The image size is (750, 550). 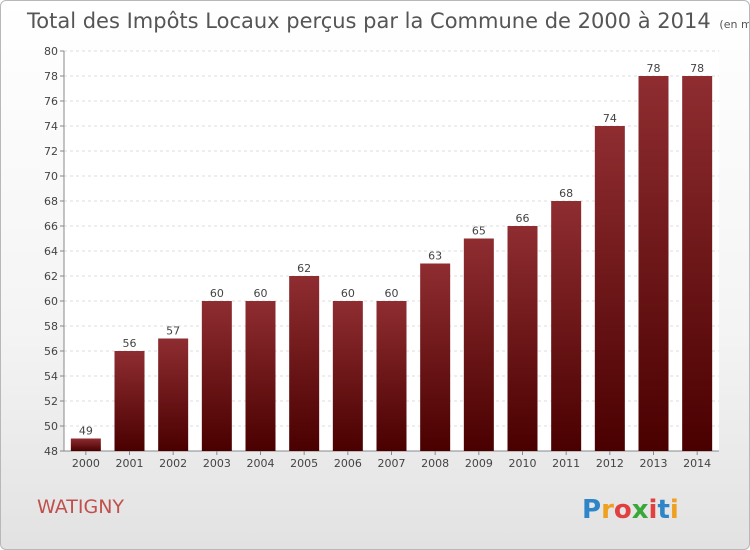 What do you see at coordinates (478, 344) in the screenshot?
I see `bar-2009` at bounding box center [478, 344].